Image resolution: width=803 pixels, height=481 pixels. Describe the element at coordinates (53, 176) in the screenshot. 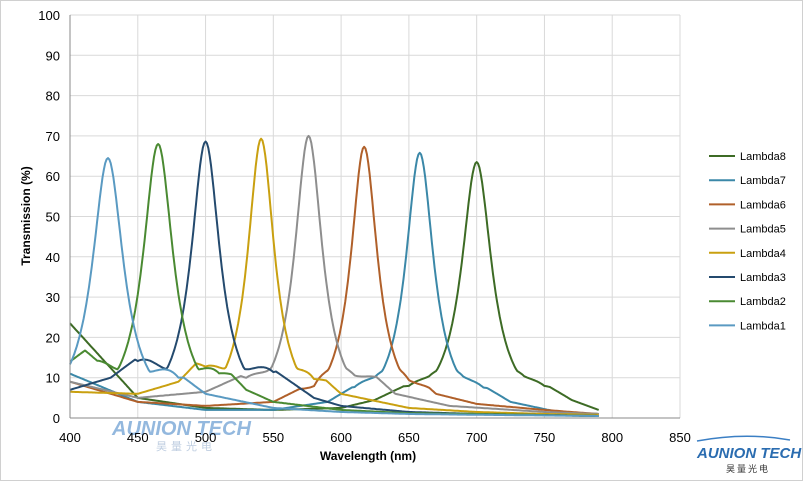

I see `y-tick-label: 60` at that location.